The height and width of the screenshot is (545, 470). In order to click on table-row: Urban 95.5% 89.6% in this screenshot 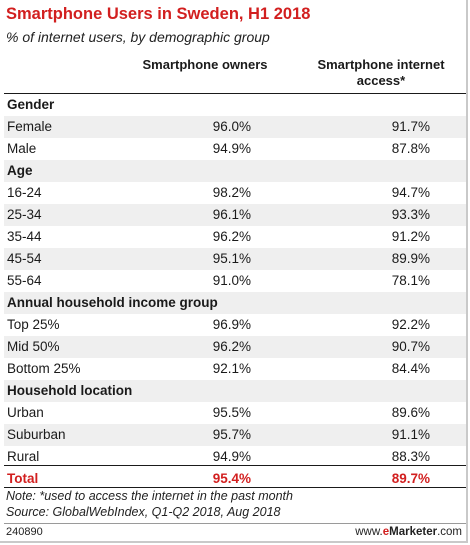, I will do `click(235, 413)`.